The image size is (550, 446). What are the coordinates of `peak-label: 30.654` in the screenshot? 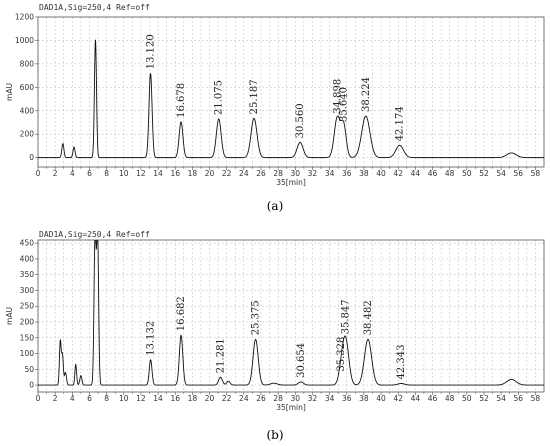 It's located at (301, 360).